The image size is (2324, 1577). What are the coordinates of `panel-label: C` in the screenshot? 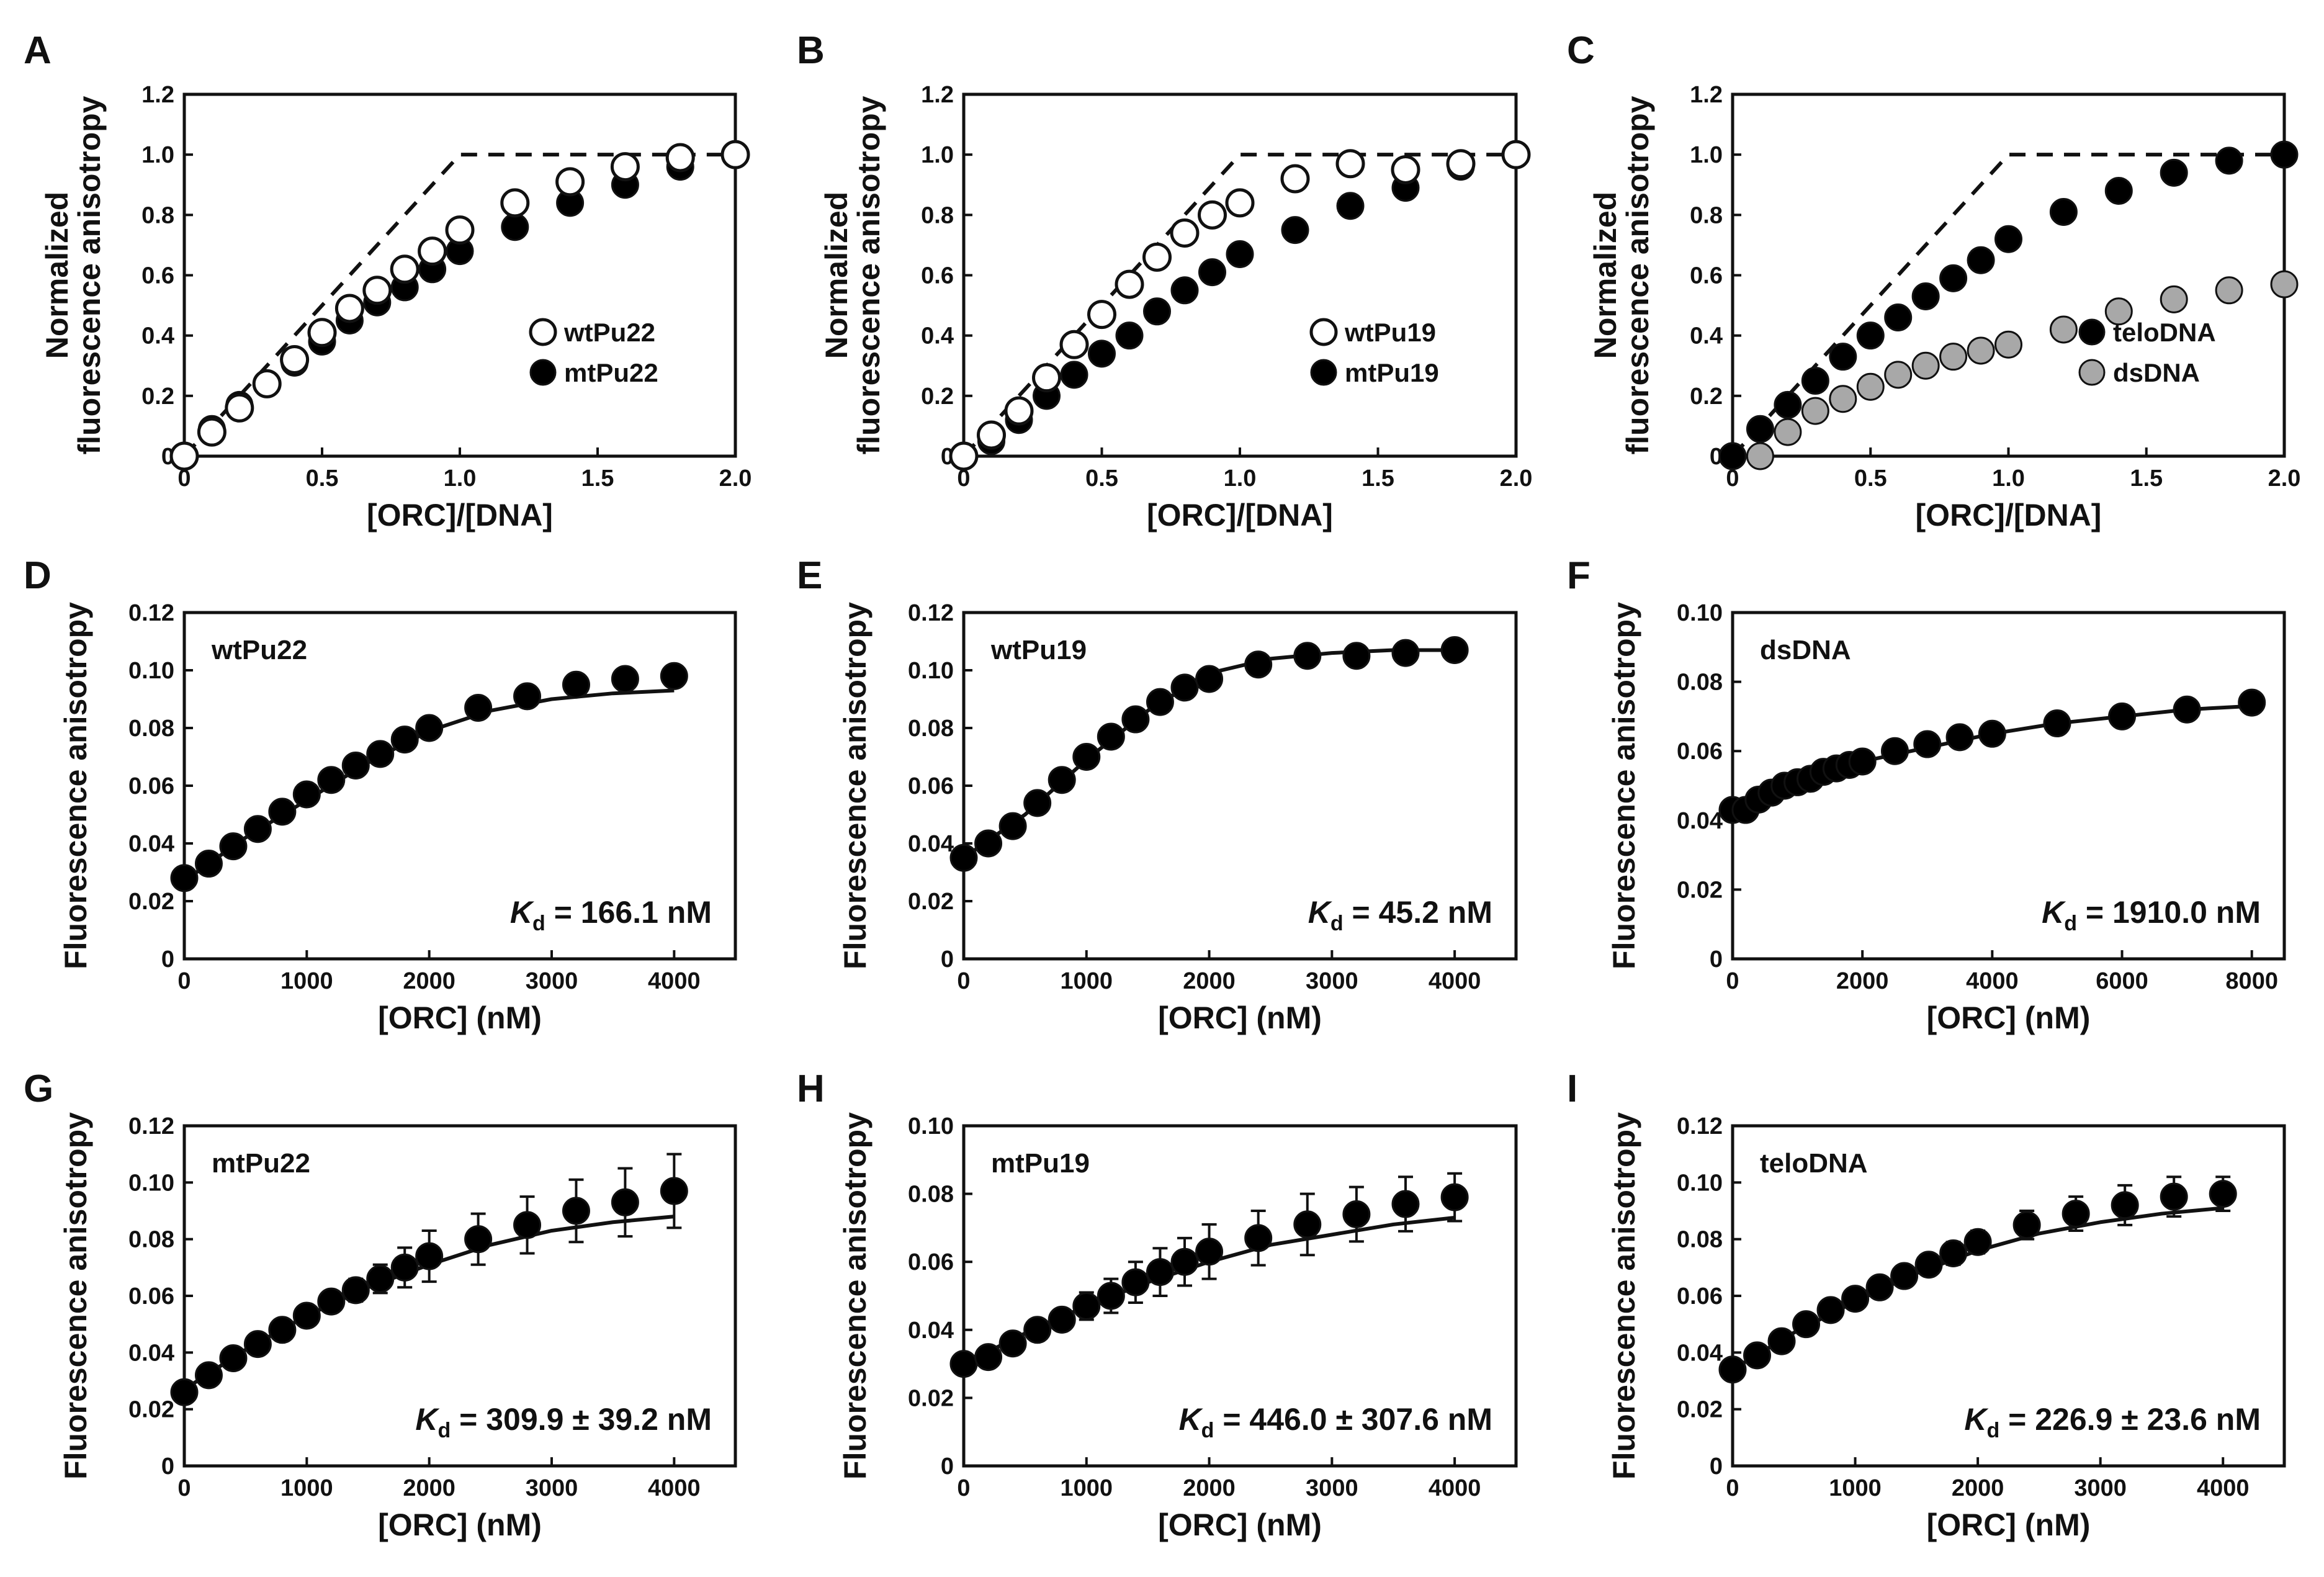 It's located at (1581, 50).